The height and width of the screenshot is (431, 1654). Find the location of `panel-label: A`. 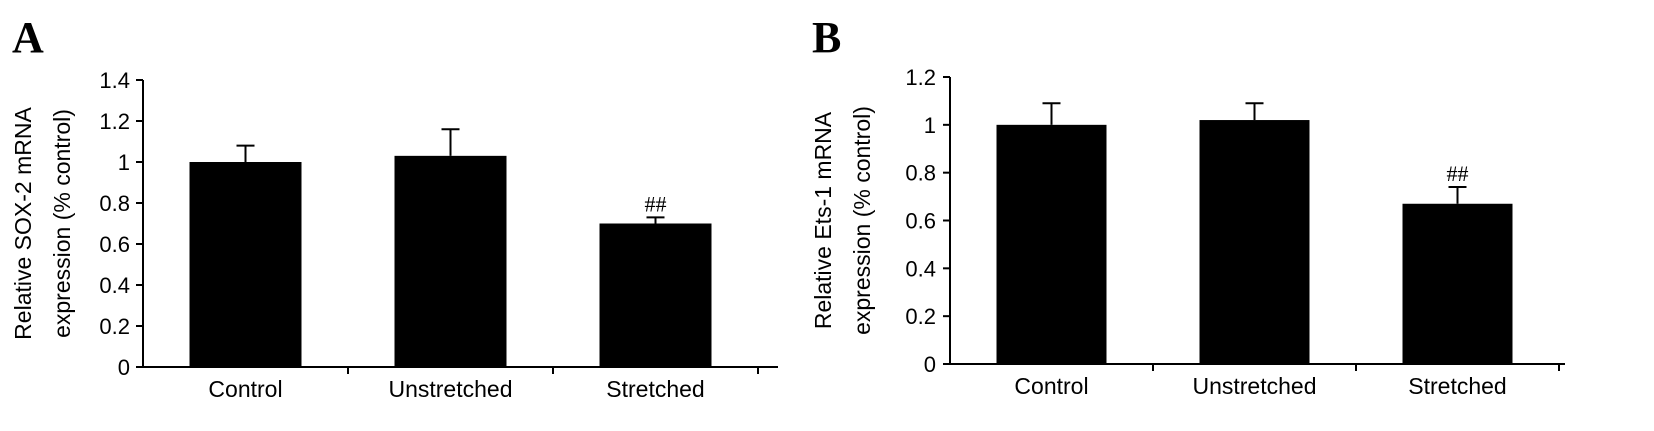

panel-label: A is located at coordinates (28, 37).